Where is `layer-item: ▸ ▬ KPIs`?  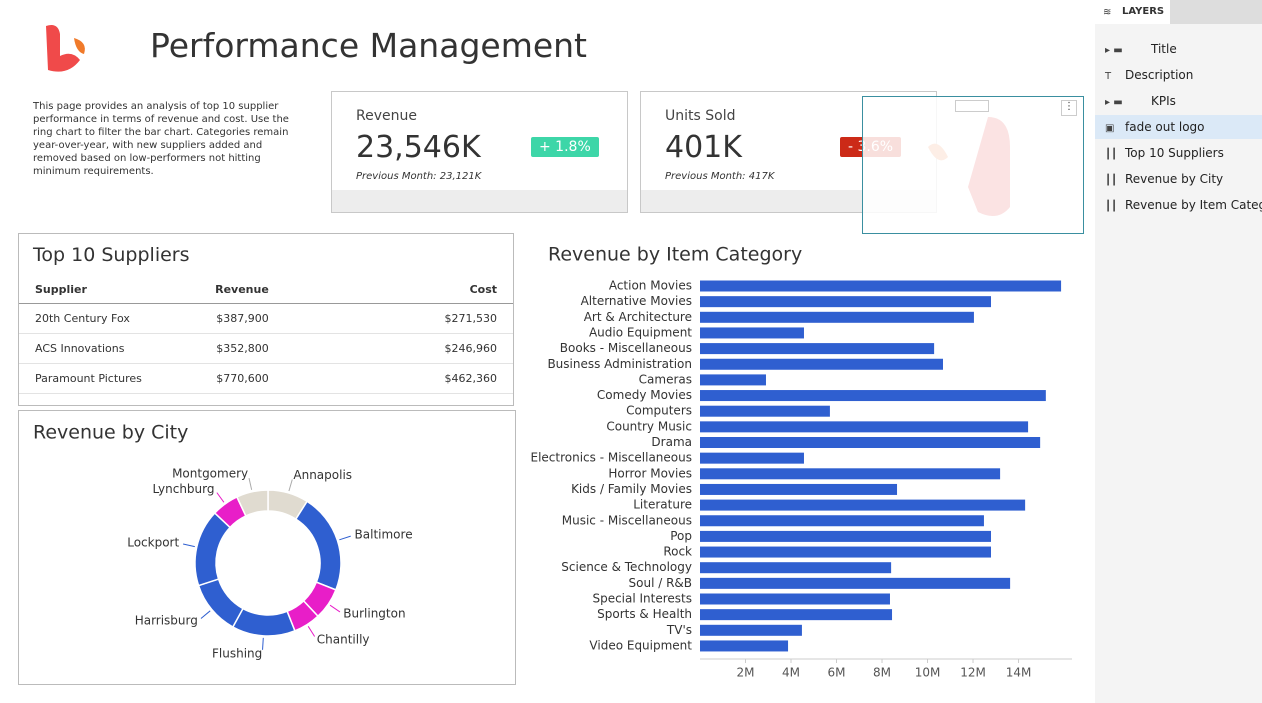 layer-item: ▸ ▬ KPIs is located at coordinates (1178, 101).